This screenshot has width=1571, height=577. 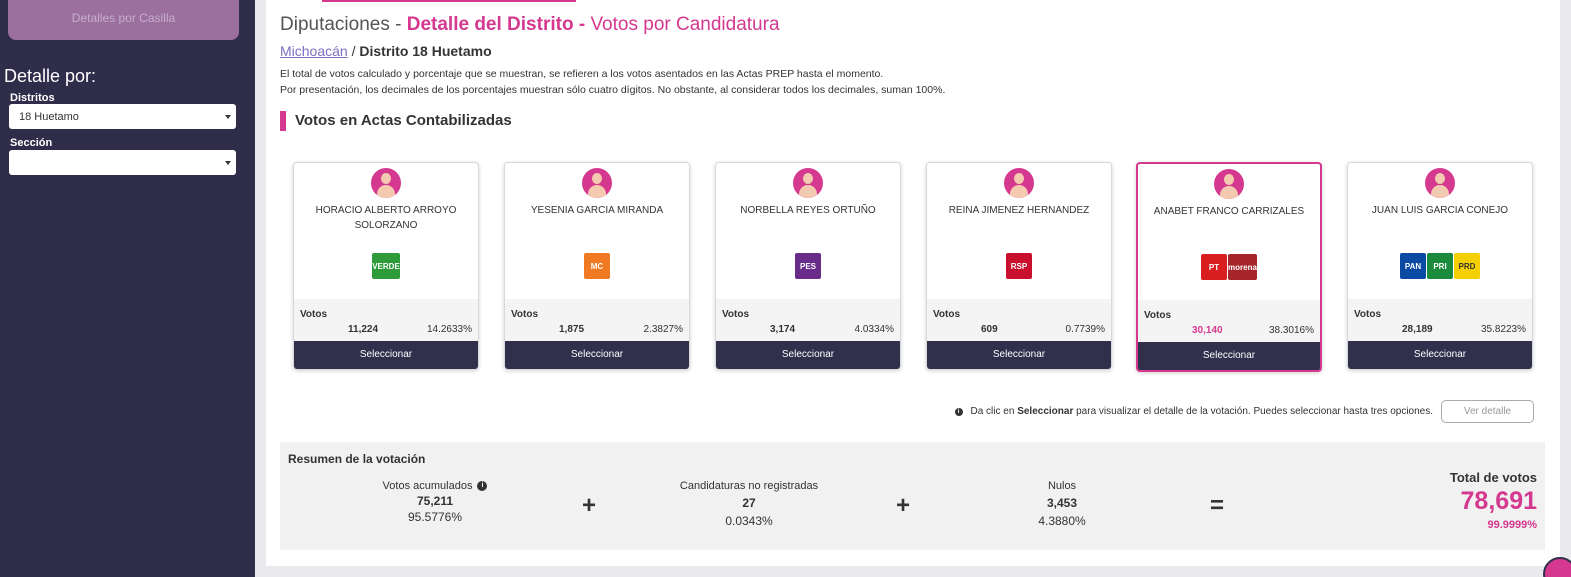 I want to click on votes-count: 609, so click(x=989, y=329).